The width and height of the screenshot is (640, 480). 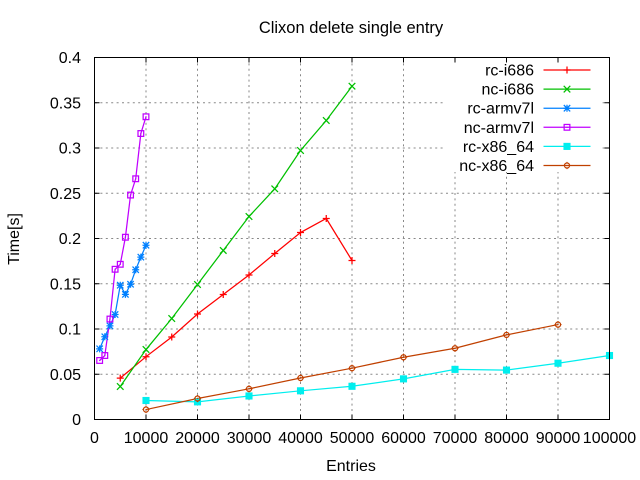 What do you see at coordinates (146, 438) in the screenshot?
I see `svg-text: 10000` at bounding box center [146, 438].